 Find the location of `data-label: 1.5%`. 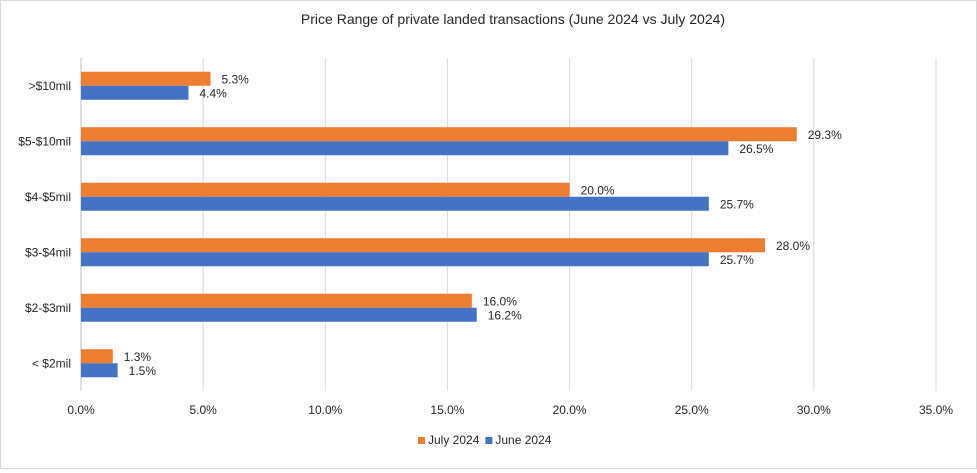

data-label: 1.5% is located at coordinates (143, 371).